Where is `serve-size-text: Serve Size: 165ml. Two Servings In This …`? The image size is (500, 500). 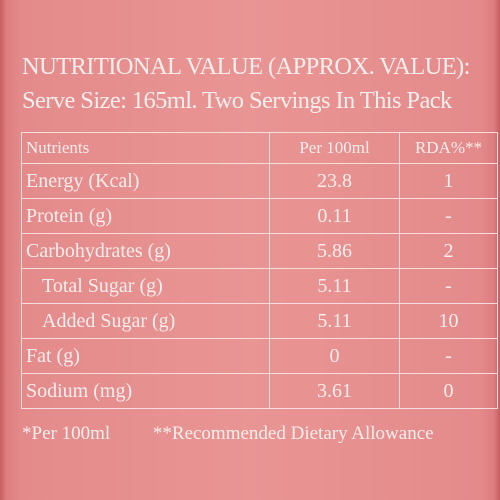
serve-size-text: Serve Size: 165ml. Two Servings In This … is located at coordinates (237, 100).